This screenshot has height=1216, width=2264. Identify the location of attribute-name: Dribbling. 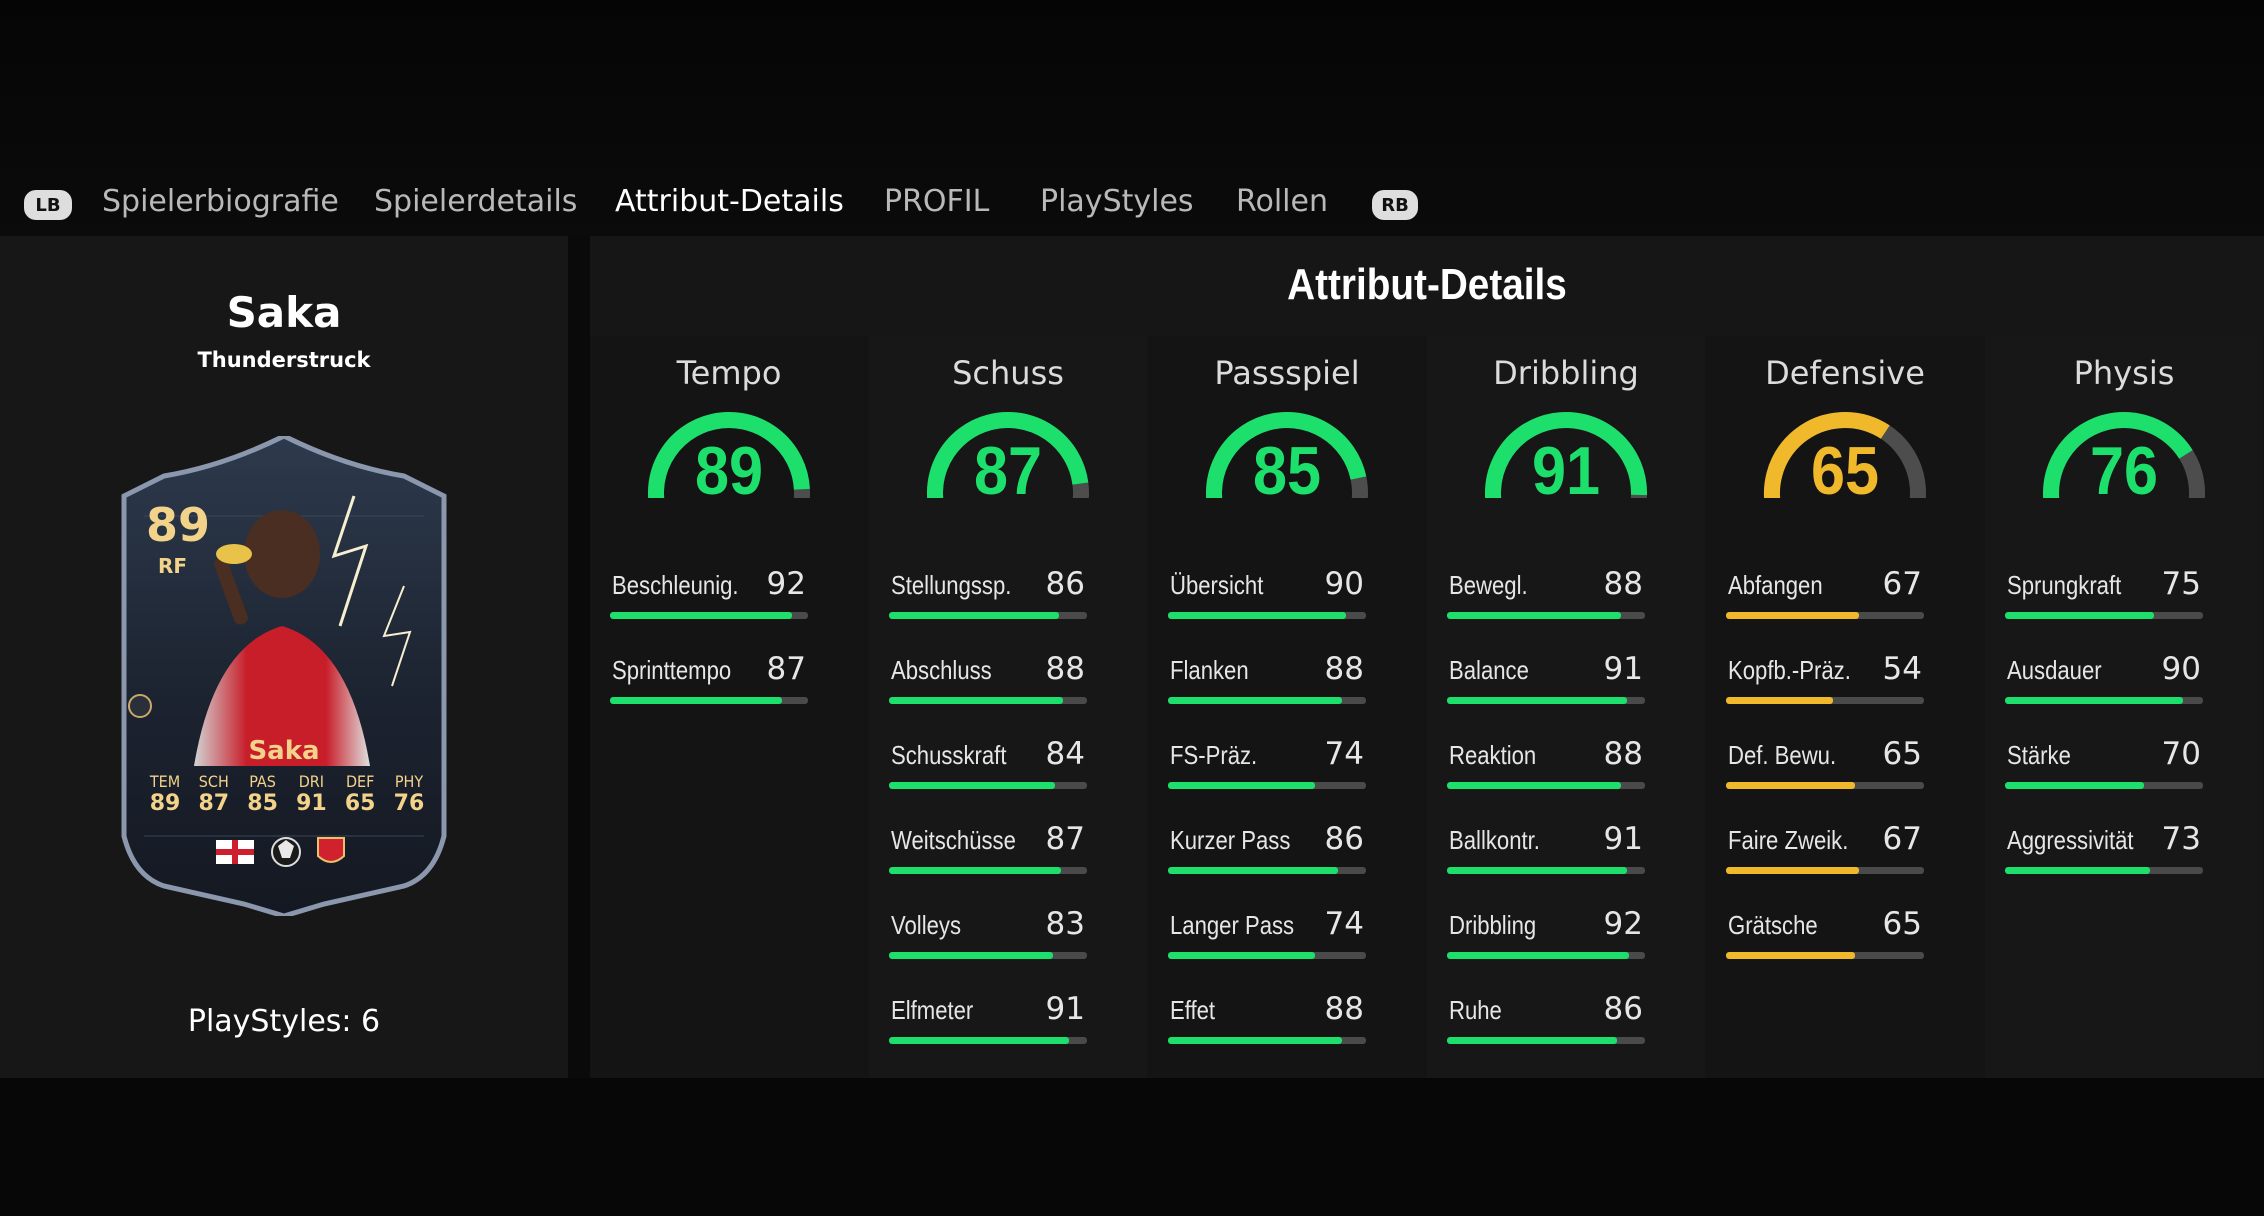
(1493, 925).